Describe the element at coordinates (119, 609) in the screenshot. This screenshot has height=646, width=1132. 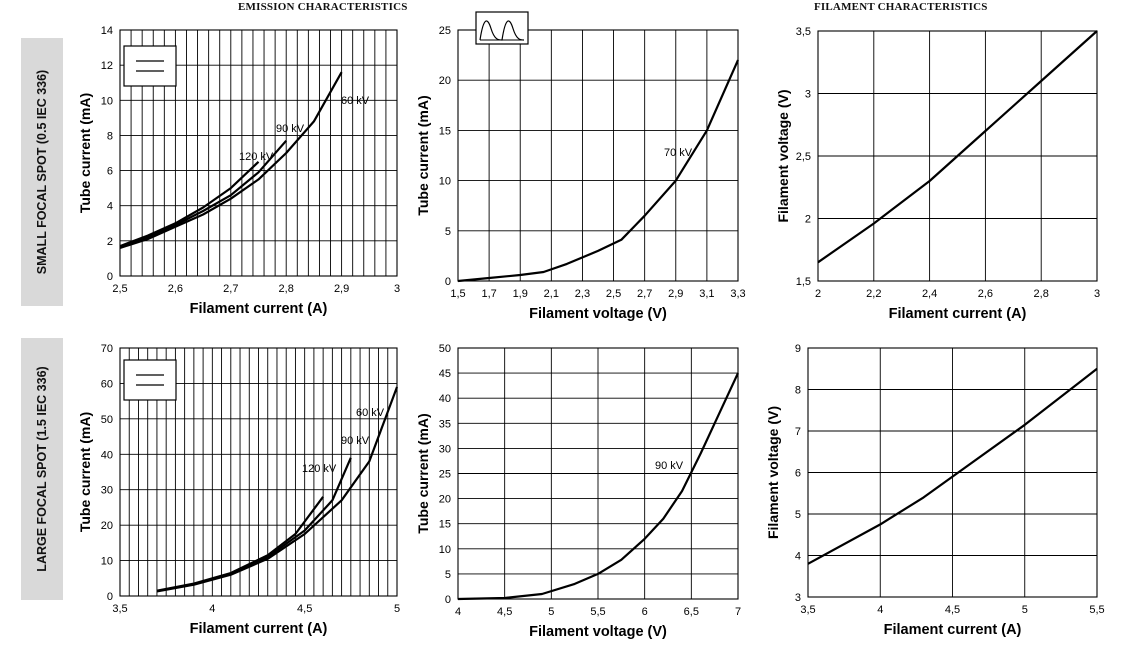
I see `x-tick-label: 3,5` at that location.